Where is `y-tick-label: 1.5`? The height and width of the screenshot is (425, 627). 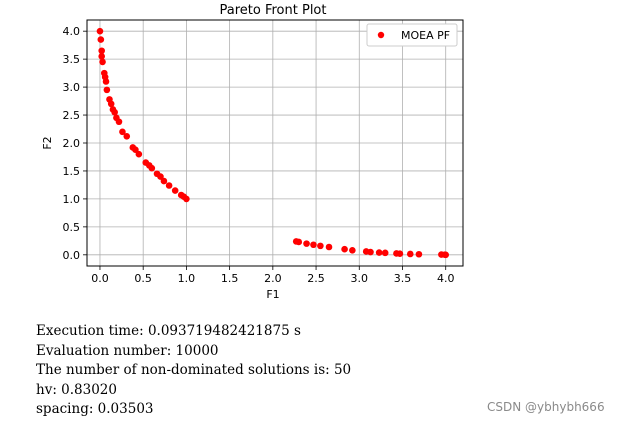
y-tick-label: 1.5 is located at coordinates (72, 171).